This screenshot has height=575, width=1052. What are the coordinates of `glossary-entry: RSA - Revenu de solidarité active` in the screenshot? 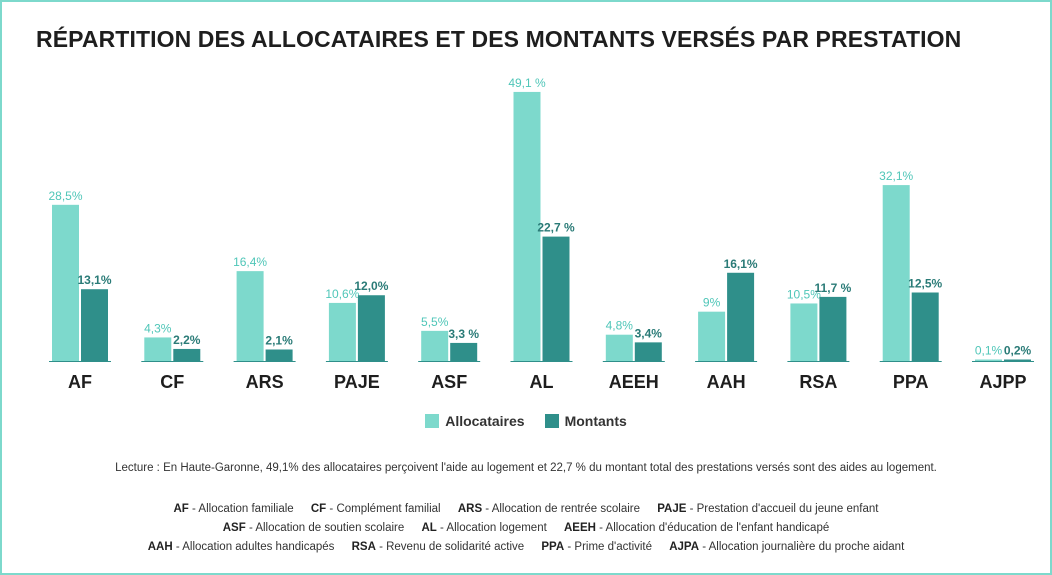 It's located at (438, 547).